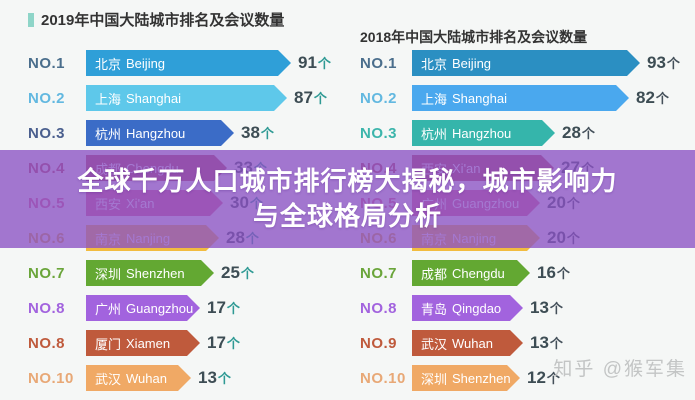 The width and height of the screenshot is (695, 400). I want to click on value: 38个, so click(257, 133).